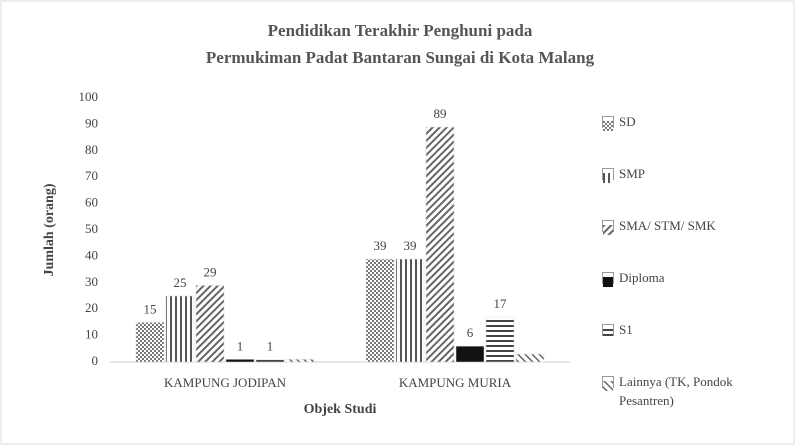 This screenshot has height=445, width=795. I want to click on x-tick-label: KAMPUNG MURIA, so click(455, 382).